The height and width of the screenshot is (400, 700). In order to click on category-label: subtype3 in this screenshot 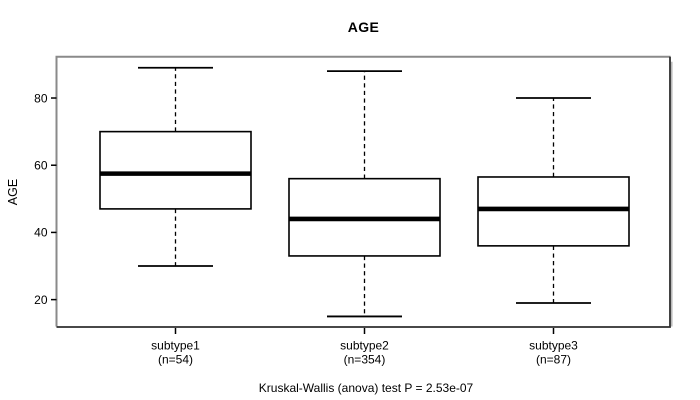, I will do `click(553, 346)`.